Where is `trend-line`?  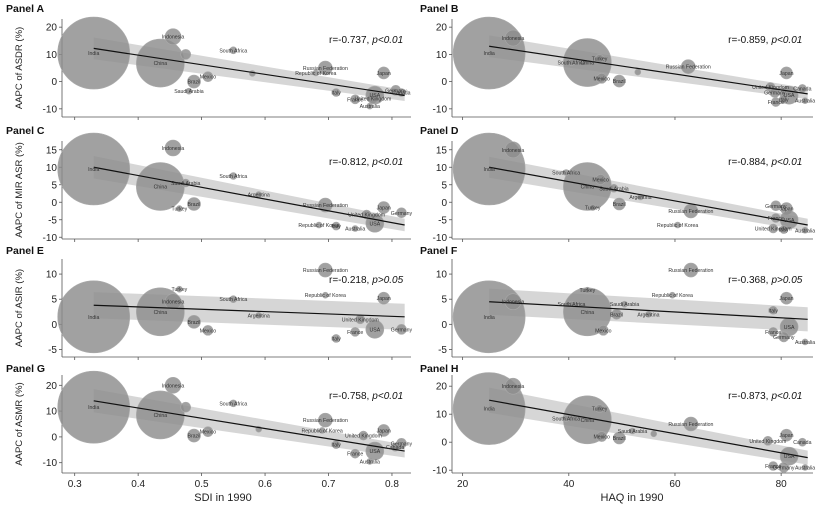 trend-line is located at coordinates (249, 72).